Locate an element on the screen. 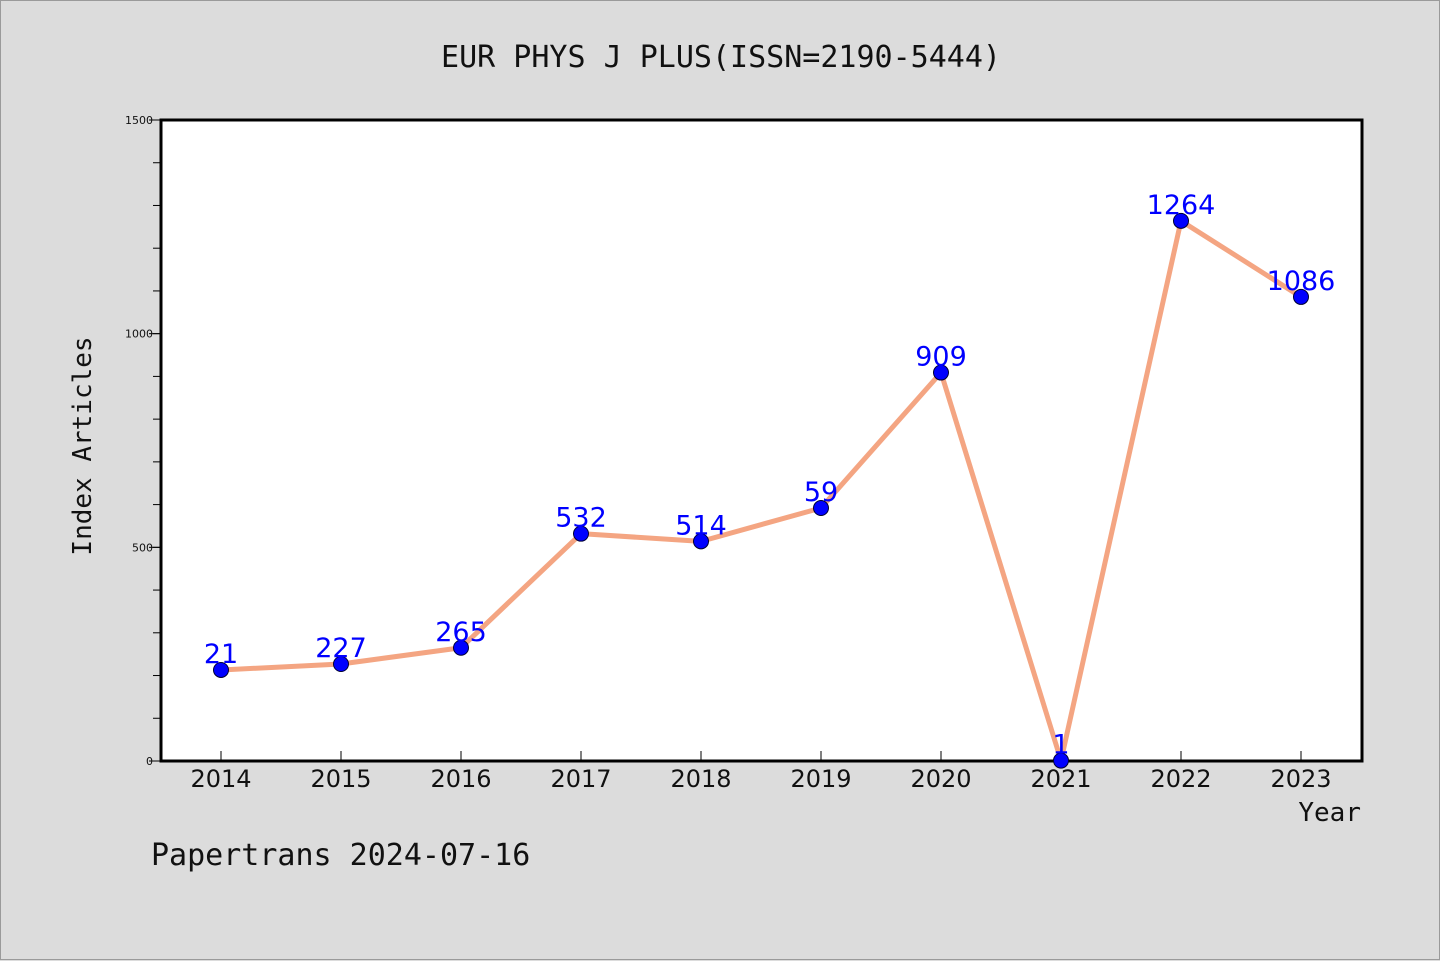 The image size is (1440, 961). y-tick-label: 0 is located at coordinates (149, 761).